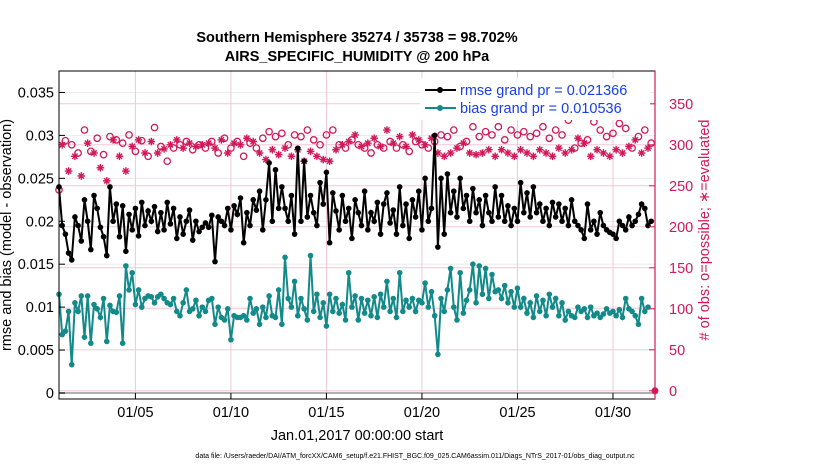 This screenshot has height=470, width=830. Describe the element at coordinates (677, 351) in the screenshot. I see `y-right-tick-label: 50` at that location.